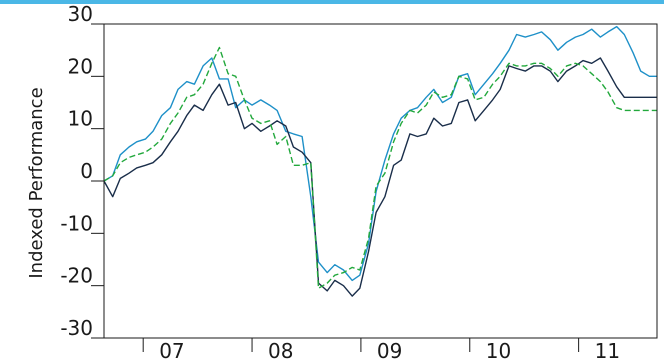 Image resolution: width=664 pixels, height=360 pixels. What do you see at coordinates (280, 349) in the screenshot?
I see `x-tick-label: 08` at bounding box center [280, 349].